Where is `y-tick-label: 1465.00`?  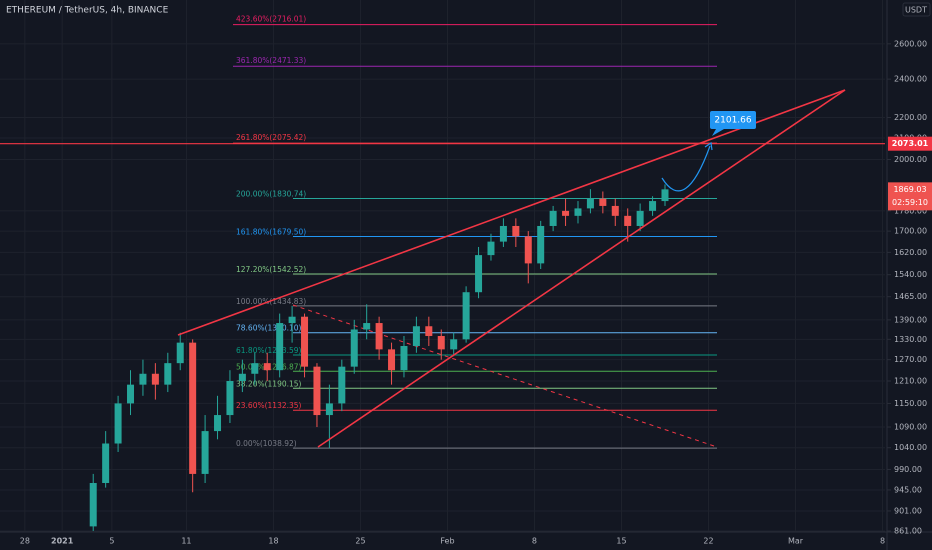
y-tick-label: 1465.00 is located at coordinates (910, 296).